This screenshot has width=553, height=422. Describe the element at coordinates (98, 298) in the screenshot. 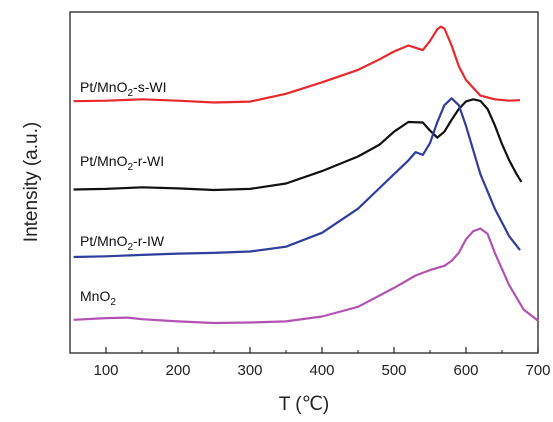

I see `series-label-4: MnO2` at that location.